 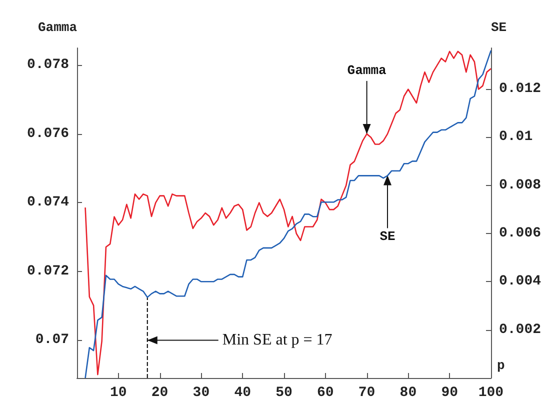 I want to click on annotation: Gamma, so click(x=366, y=70).